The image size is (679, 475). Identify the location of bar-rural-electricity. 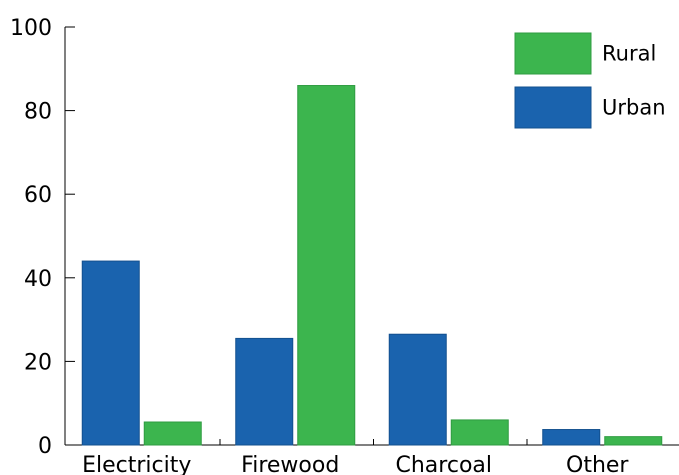
(172, 433).